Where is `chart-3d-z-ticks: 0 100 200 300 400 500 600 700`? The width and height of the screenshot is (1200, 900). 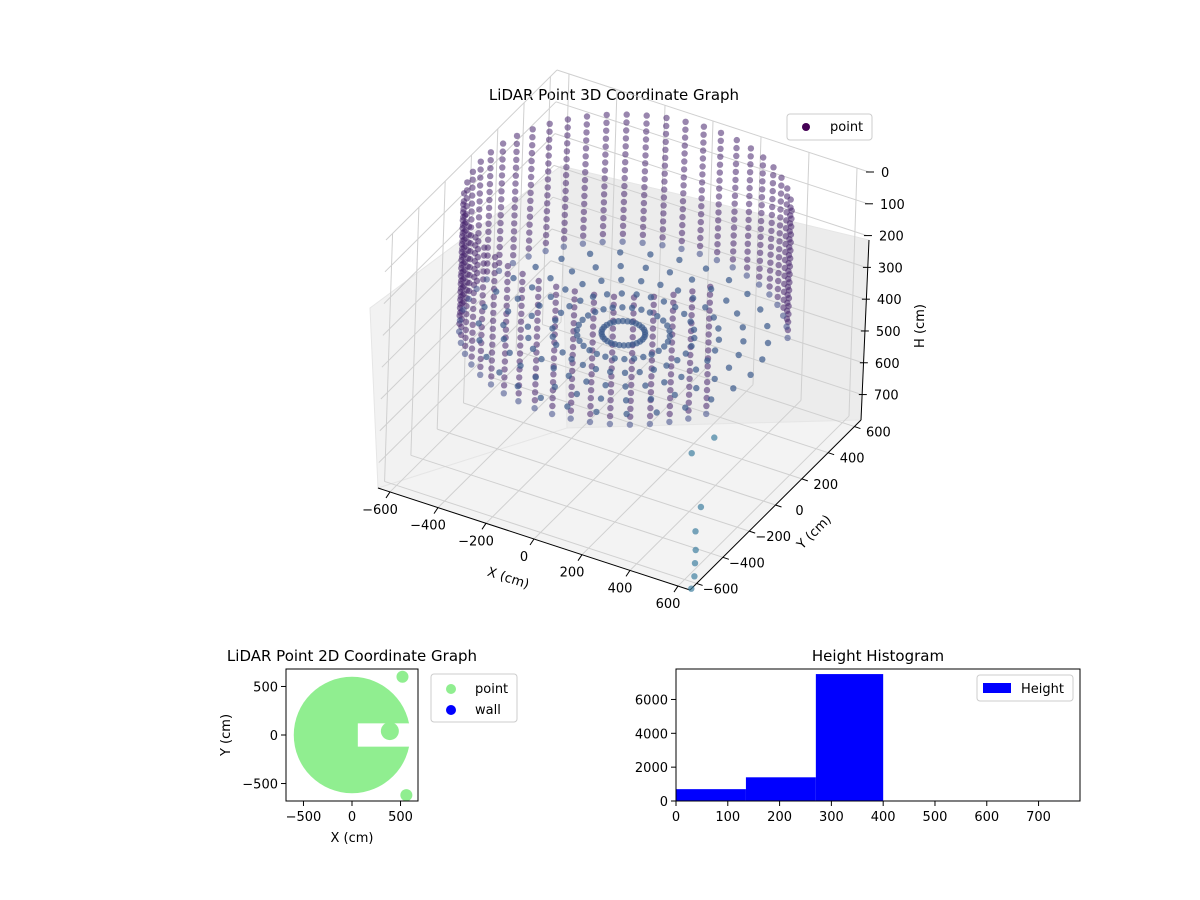 chart-3d-z-ticks: 0 100 200 300 400 500 600 700 is located at coordinates (881, 285).